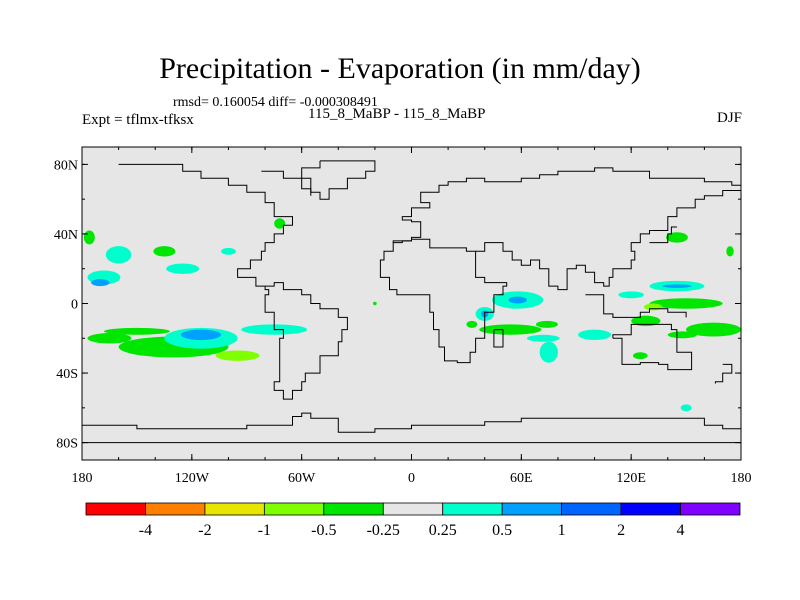 The image size is (800, 600). What do you see at coordinates (145, 530) in the screenshot?
I see `colorbar-label: -4` at bounding box center [145, 530].